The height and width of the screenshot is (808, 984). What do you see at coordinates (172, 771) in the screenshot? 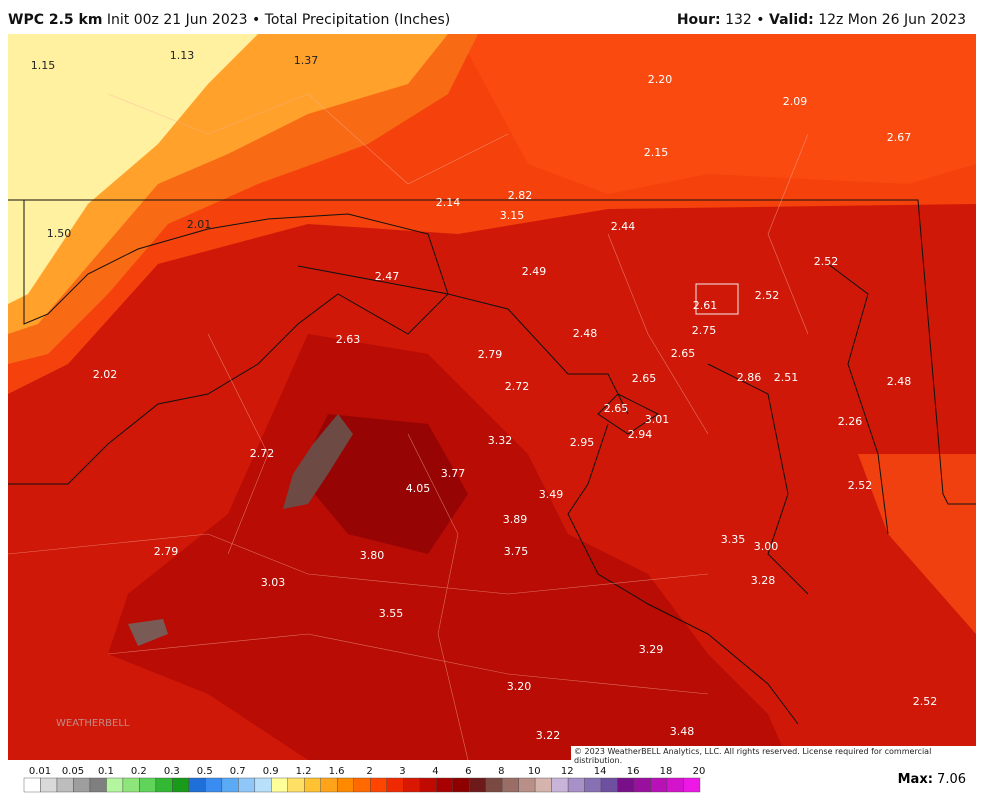
I see `colorbar-label: 0.3` at bounding box center [172, 771].